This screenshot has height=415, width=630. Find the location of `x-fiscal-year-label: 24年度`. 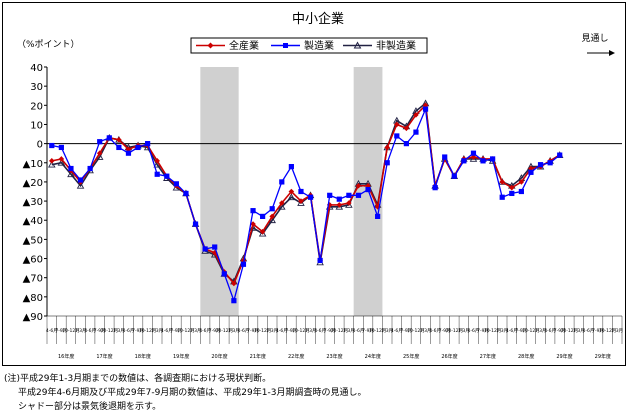

x-fiscal-year-label: 24年度 is located at coordinates (373, 356).